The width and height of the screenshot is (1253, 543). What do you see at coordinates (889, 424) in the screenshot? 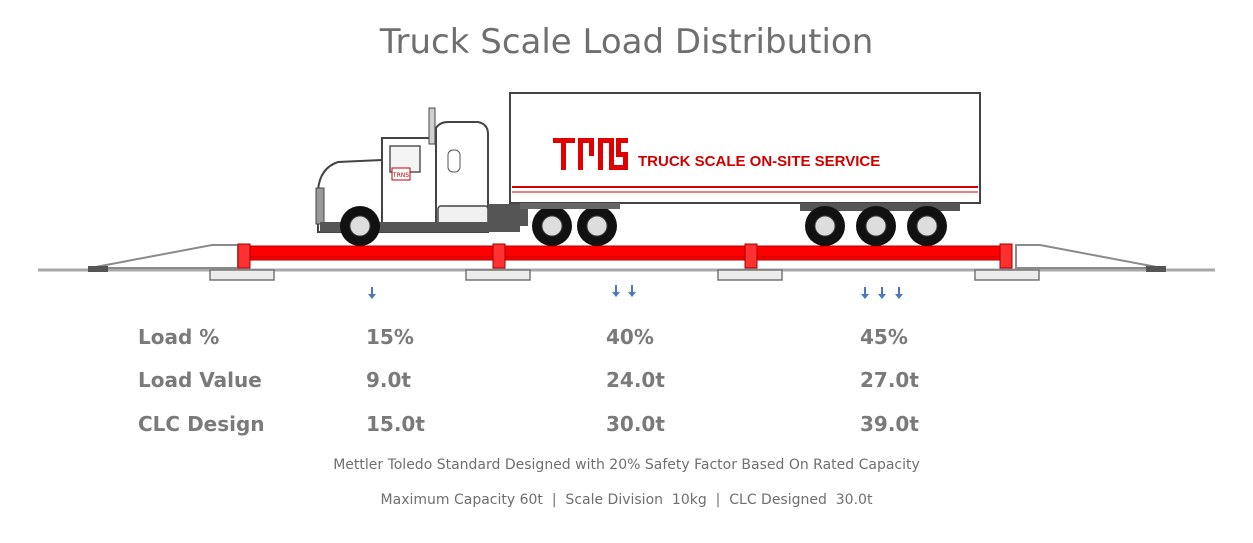
I see `section-3-value: 39.0t` at bounding box center [889, 424].